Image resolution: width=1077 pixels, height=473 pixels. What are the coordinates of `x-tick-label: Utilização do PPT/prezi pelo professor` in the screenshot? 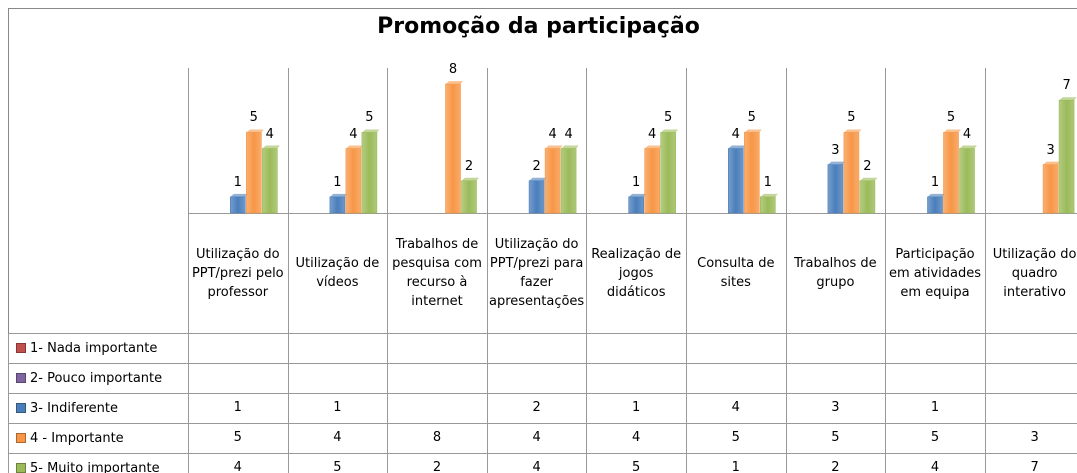 It's located at (237, 273).